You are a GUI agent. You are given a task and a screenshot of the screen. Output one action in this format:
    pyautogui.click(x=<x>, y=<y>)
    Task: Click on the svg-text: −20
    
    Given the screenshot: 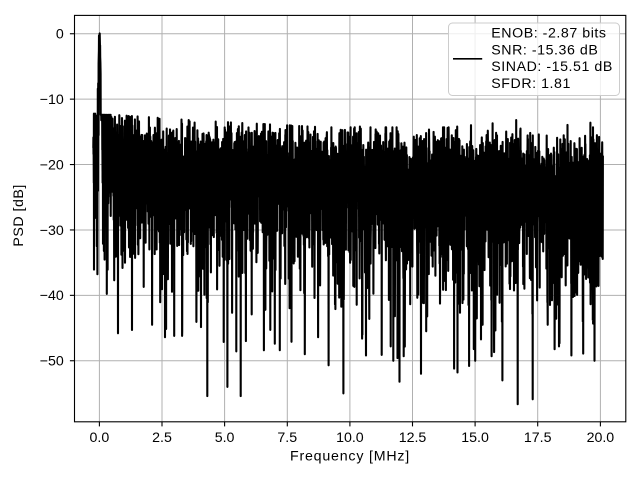 What is the action you would take?
    pyautogui.click(x=52, y=166)
    